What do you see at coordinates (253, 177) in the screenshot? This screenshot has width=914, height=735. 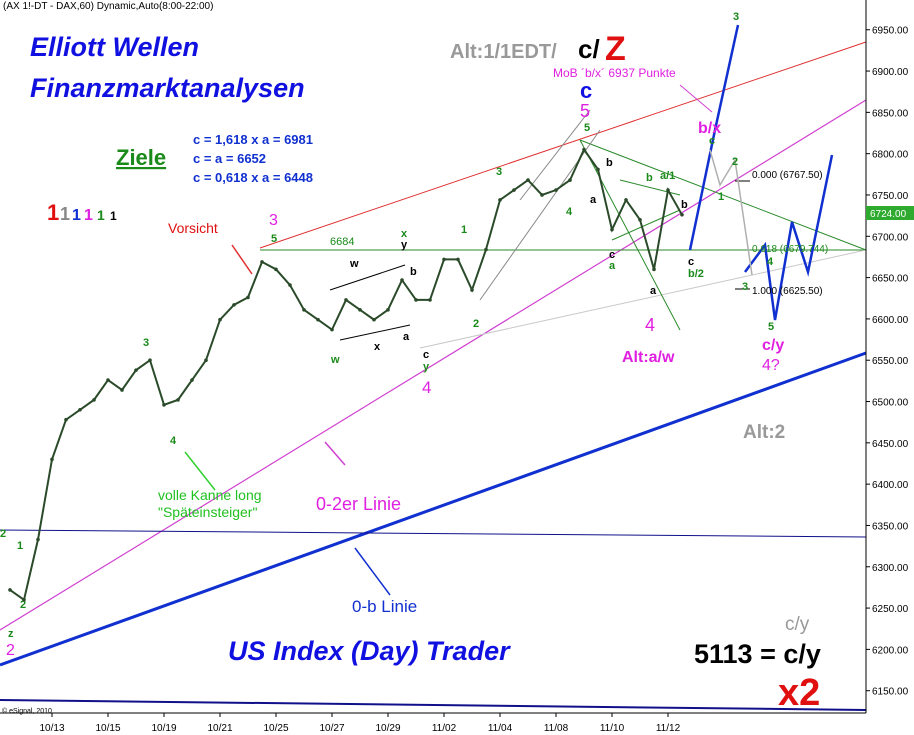 I see `annotation: c = 0,618 x a = 6448` at bounding box center [253, 177].